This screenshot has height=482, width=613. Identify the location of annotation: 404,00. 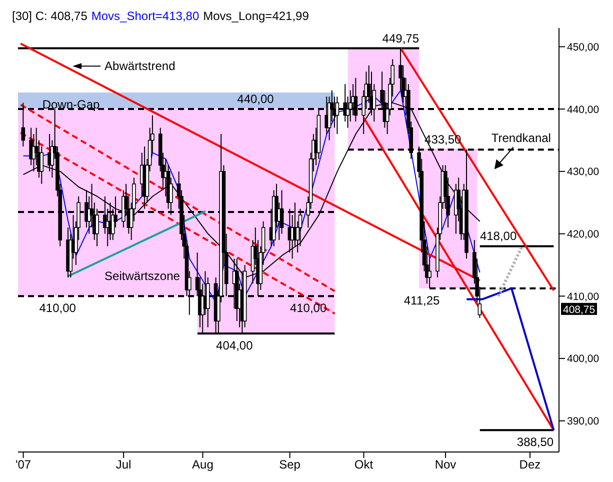
(235, 345).